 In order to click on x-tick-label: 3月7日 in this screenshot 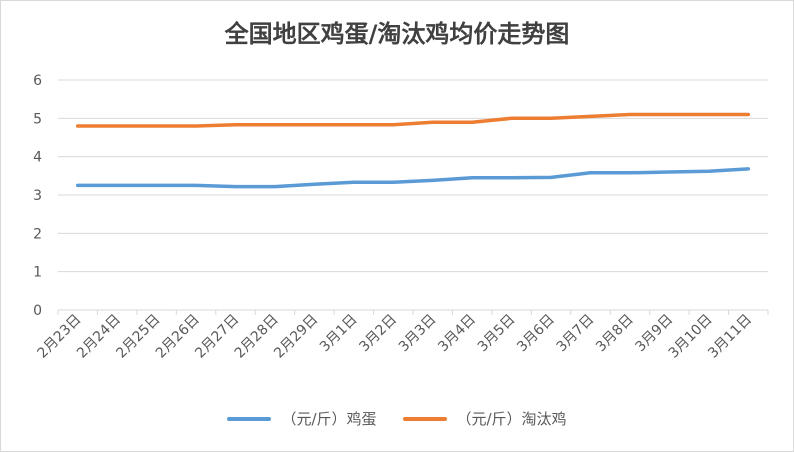, I will do `click(576, 334)`.